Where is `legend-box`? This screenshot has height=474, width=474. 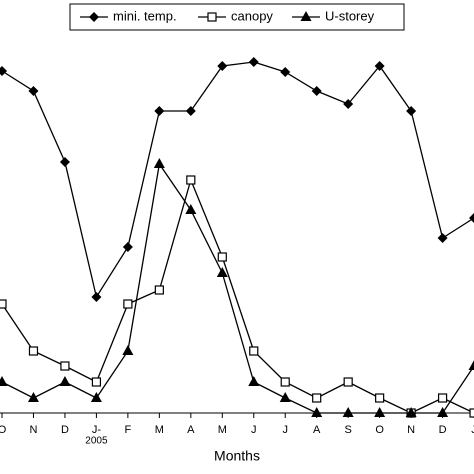
legend-box is located at coordinates (237, 17).